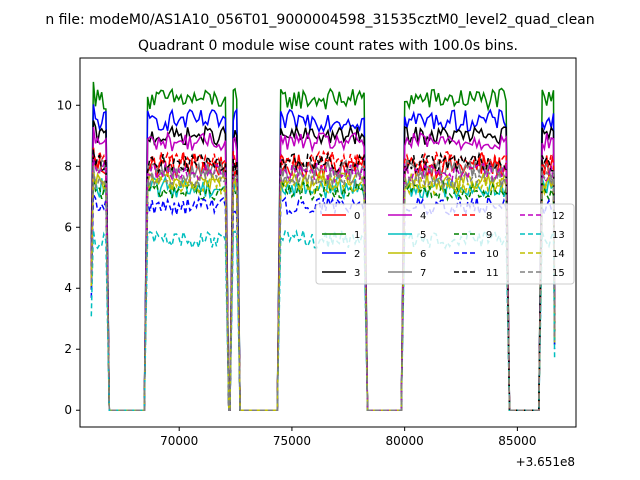 Image resolution: width=640 pixels, height=480 pixels. I want to click on legend-label-9: 9, so click(489, 235).